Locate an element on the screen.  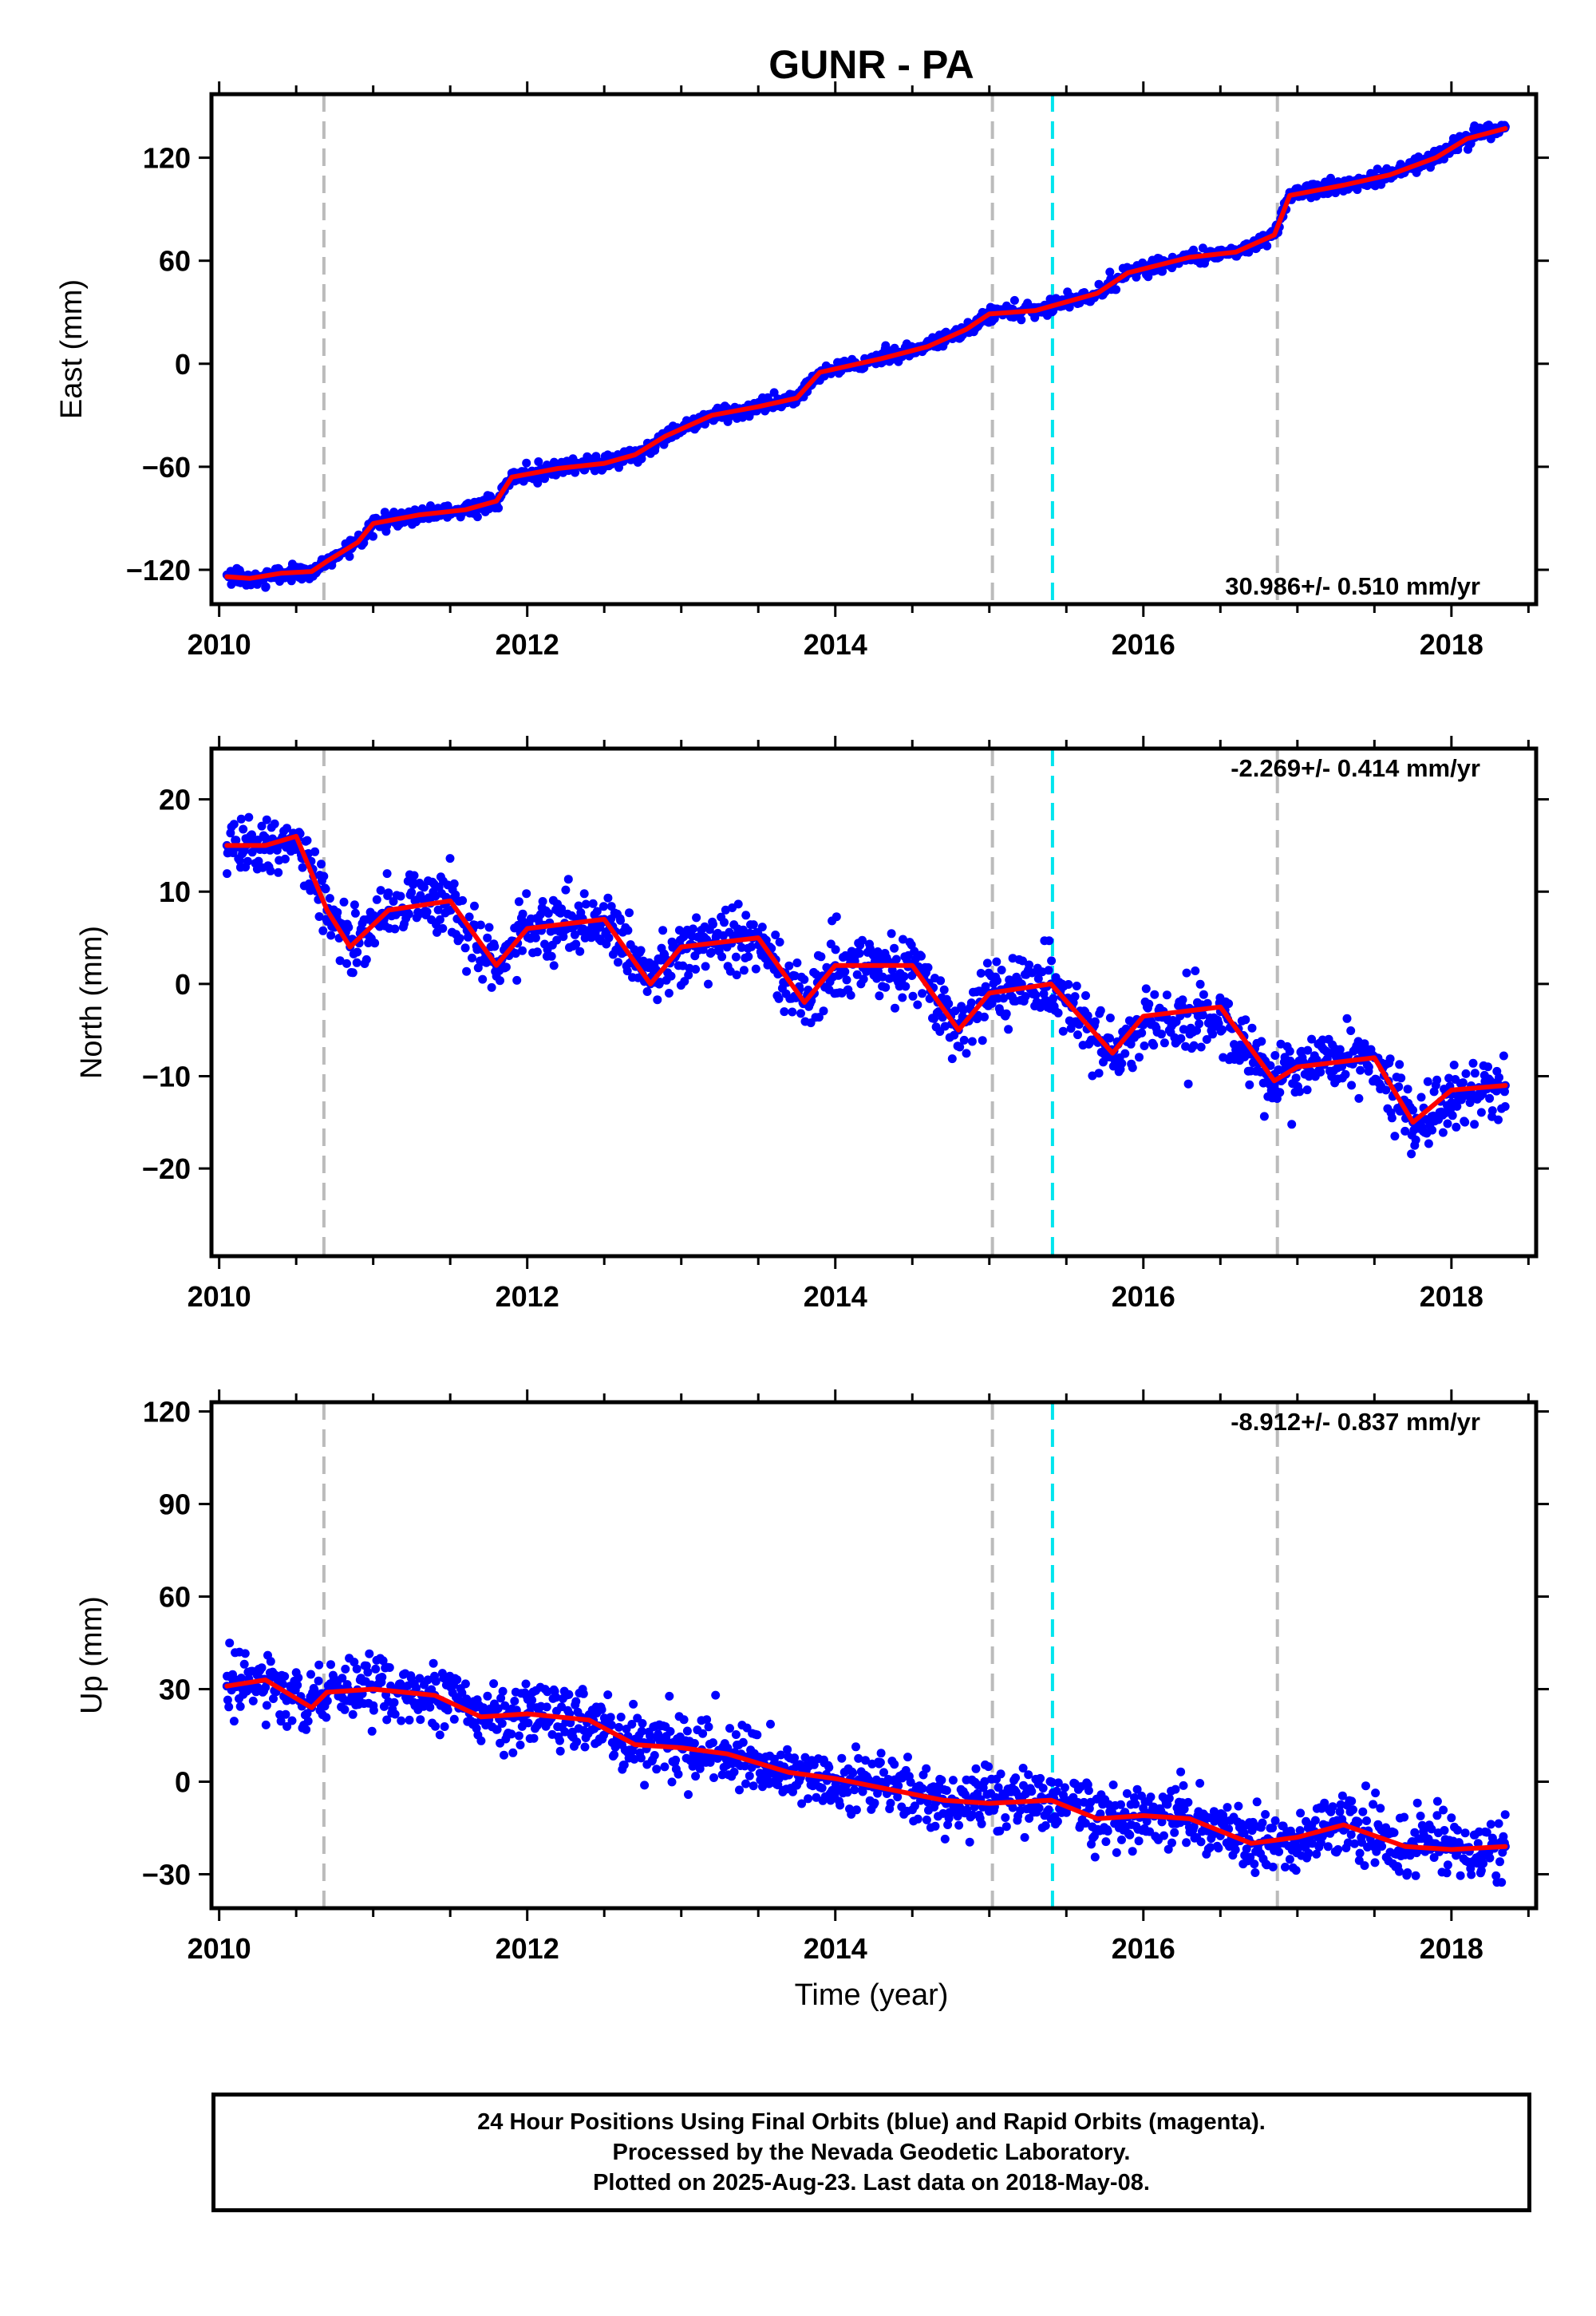
y-tick-label: 0 is located at coordinates (183, 364).